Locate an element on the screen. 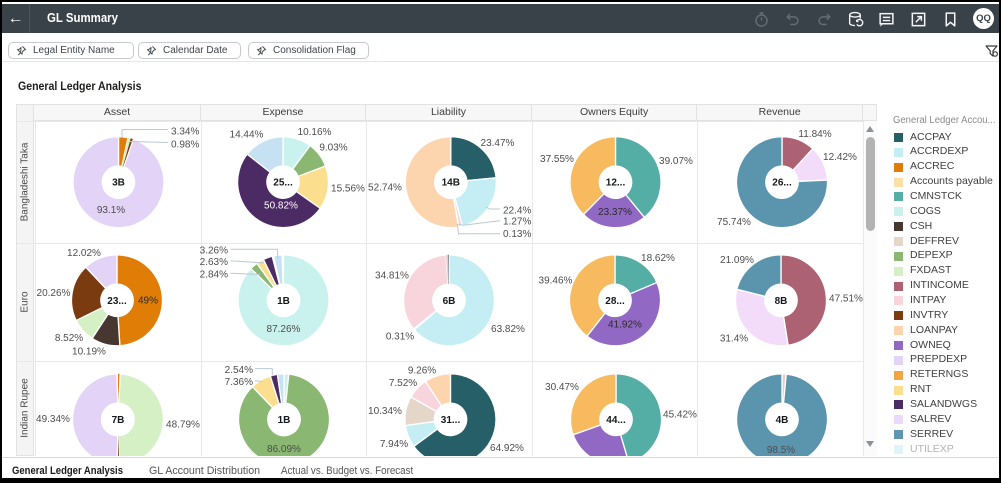 Image resolution: width=1001 pixels, height=483 pixels. svg-text: 8B is located at coordinates (781, 301).